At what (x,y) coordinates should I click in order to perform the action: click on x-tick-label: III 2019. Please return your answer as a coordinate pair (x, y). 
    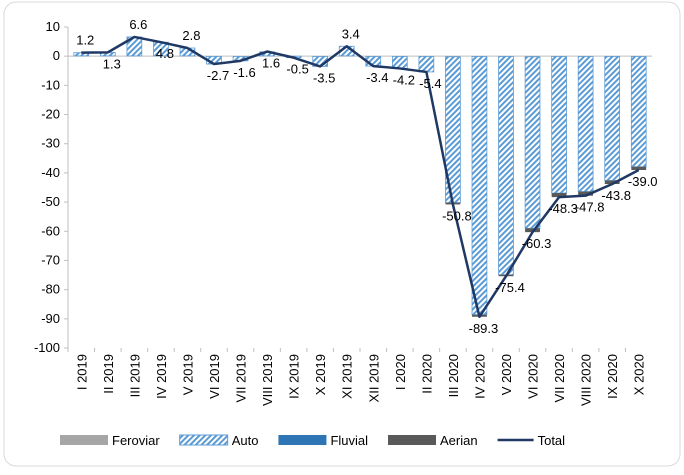
    Looking at the image, I should click on (134, 375).